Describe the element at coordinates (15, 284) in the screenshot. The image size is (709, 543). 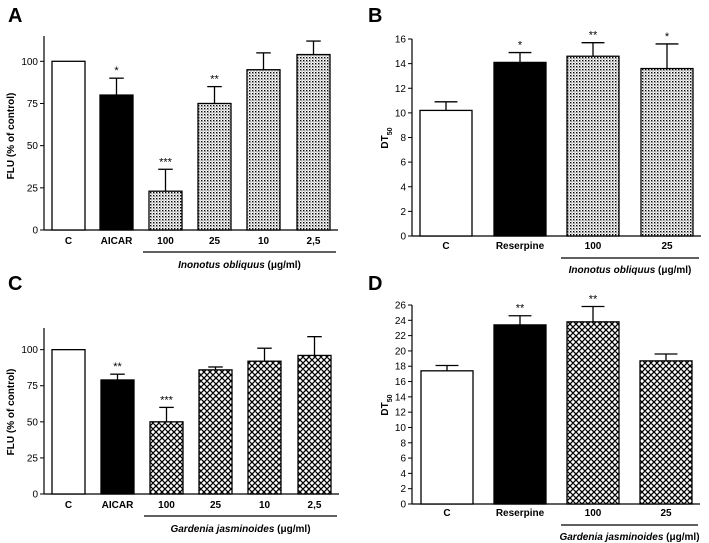
I see `panel-letter-c: C` at that location.